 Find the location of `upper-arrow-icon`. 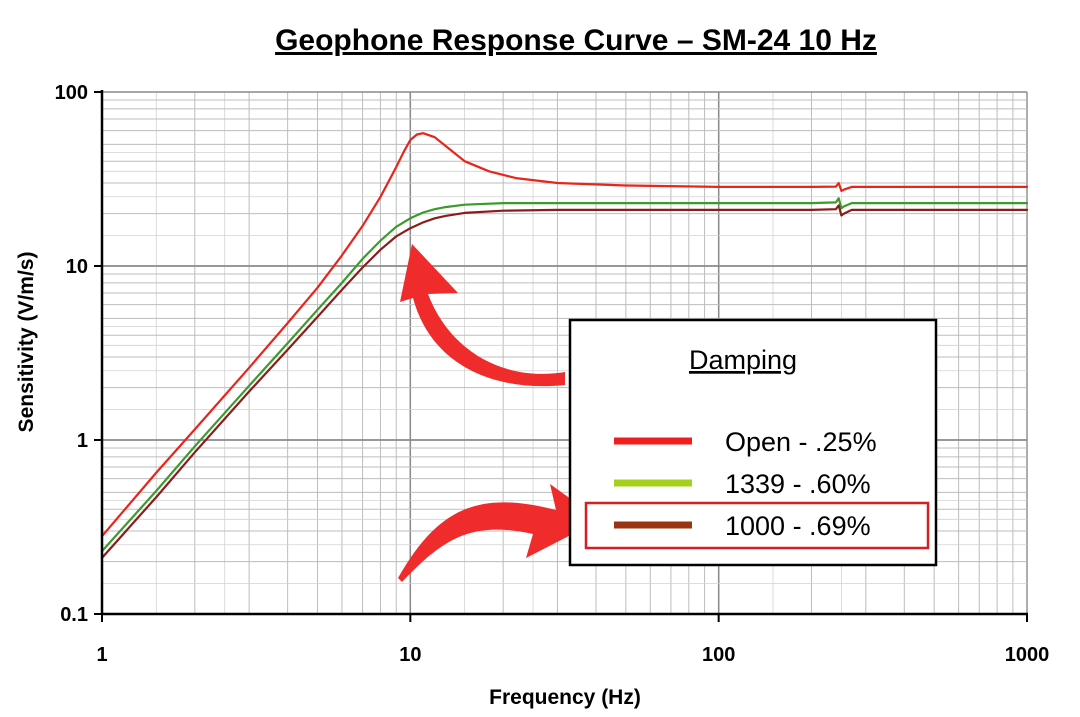

upper-arrow-icon is located at coordinates (482, 315).